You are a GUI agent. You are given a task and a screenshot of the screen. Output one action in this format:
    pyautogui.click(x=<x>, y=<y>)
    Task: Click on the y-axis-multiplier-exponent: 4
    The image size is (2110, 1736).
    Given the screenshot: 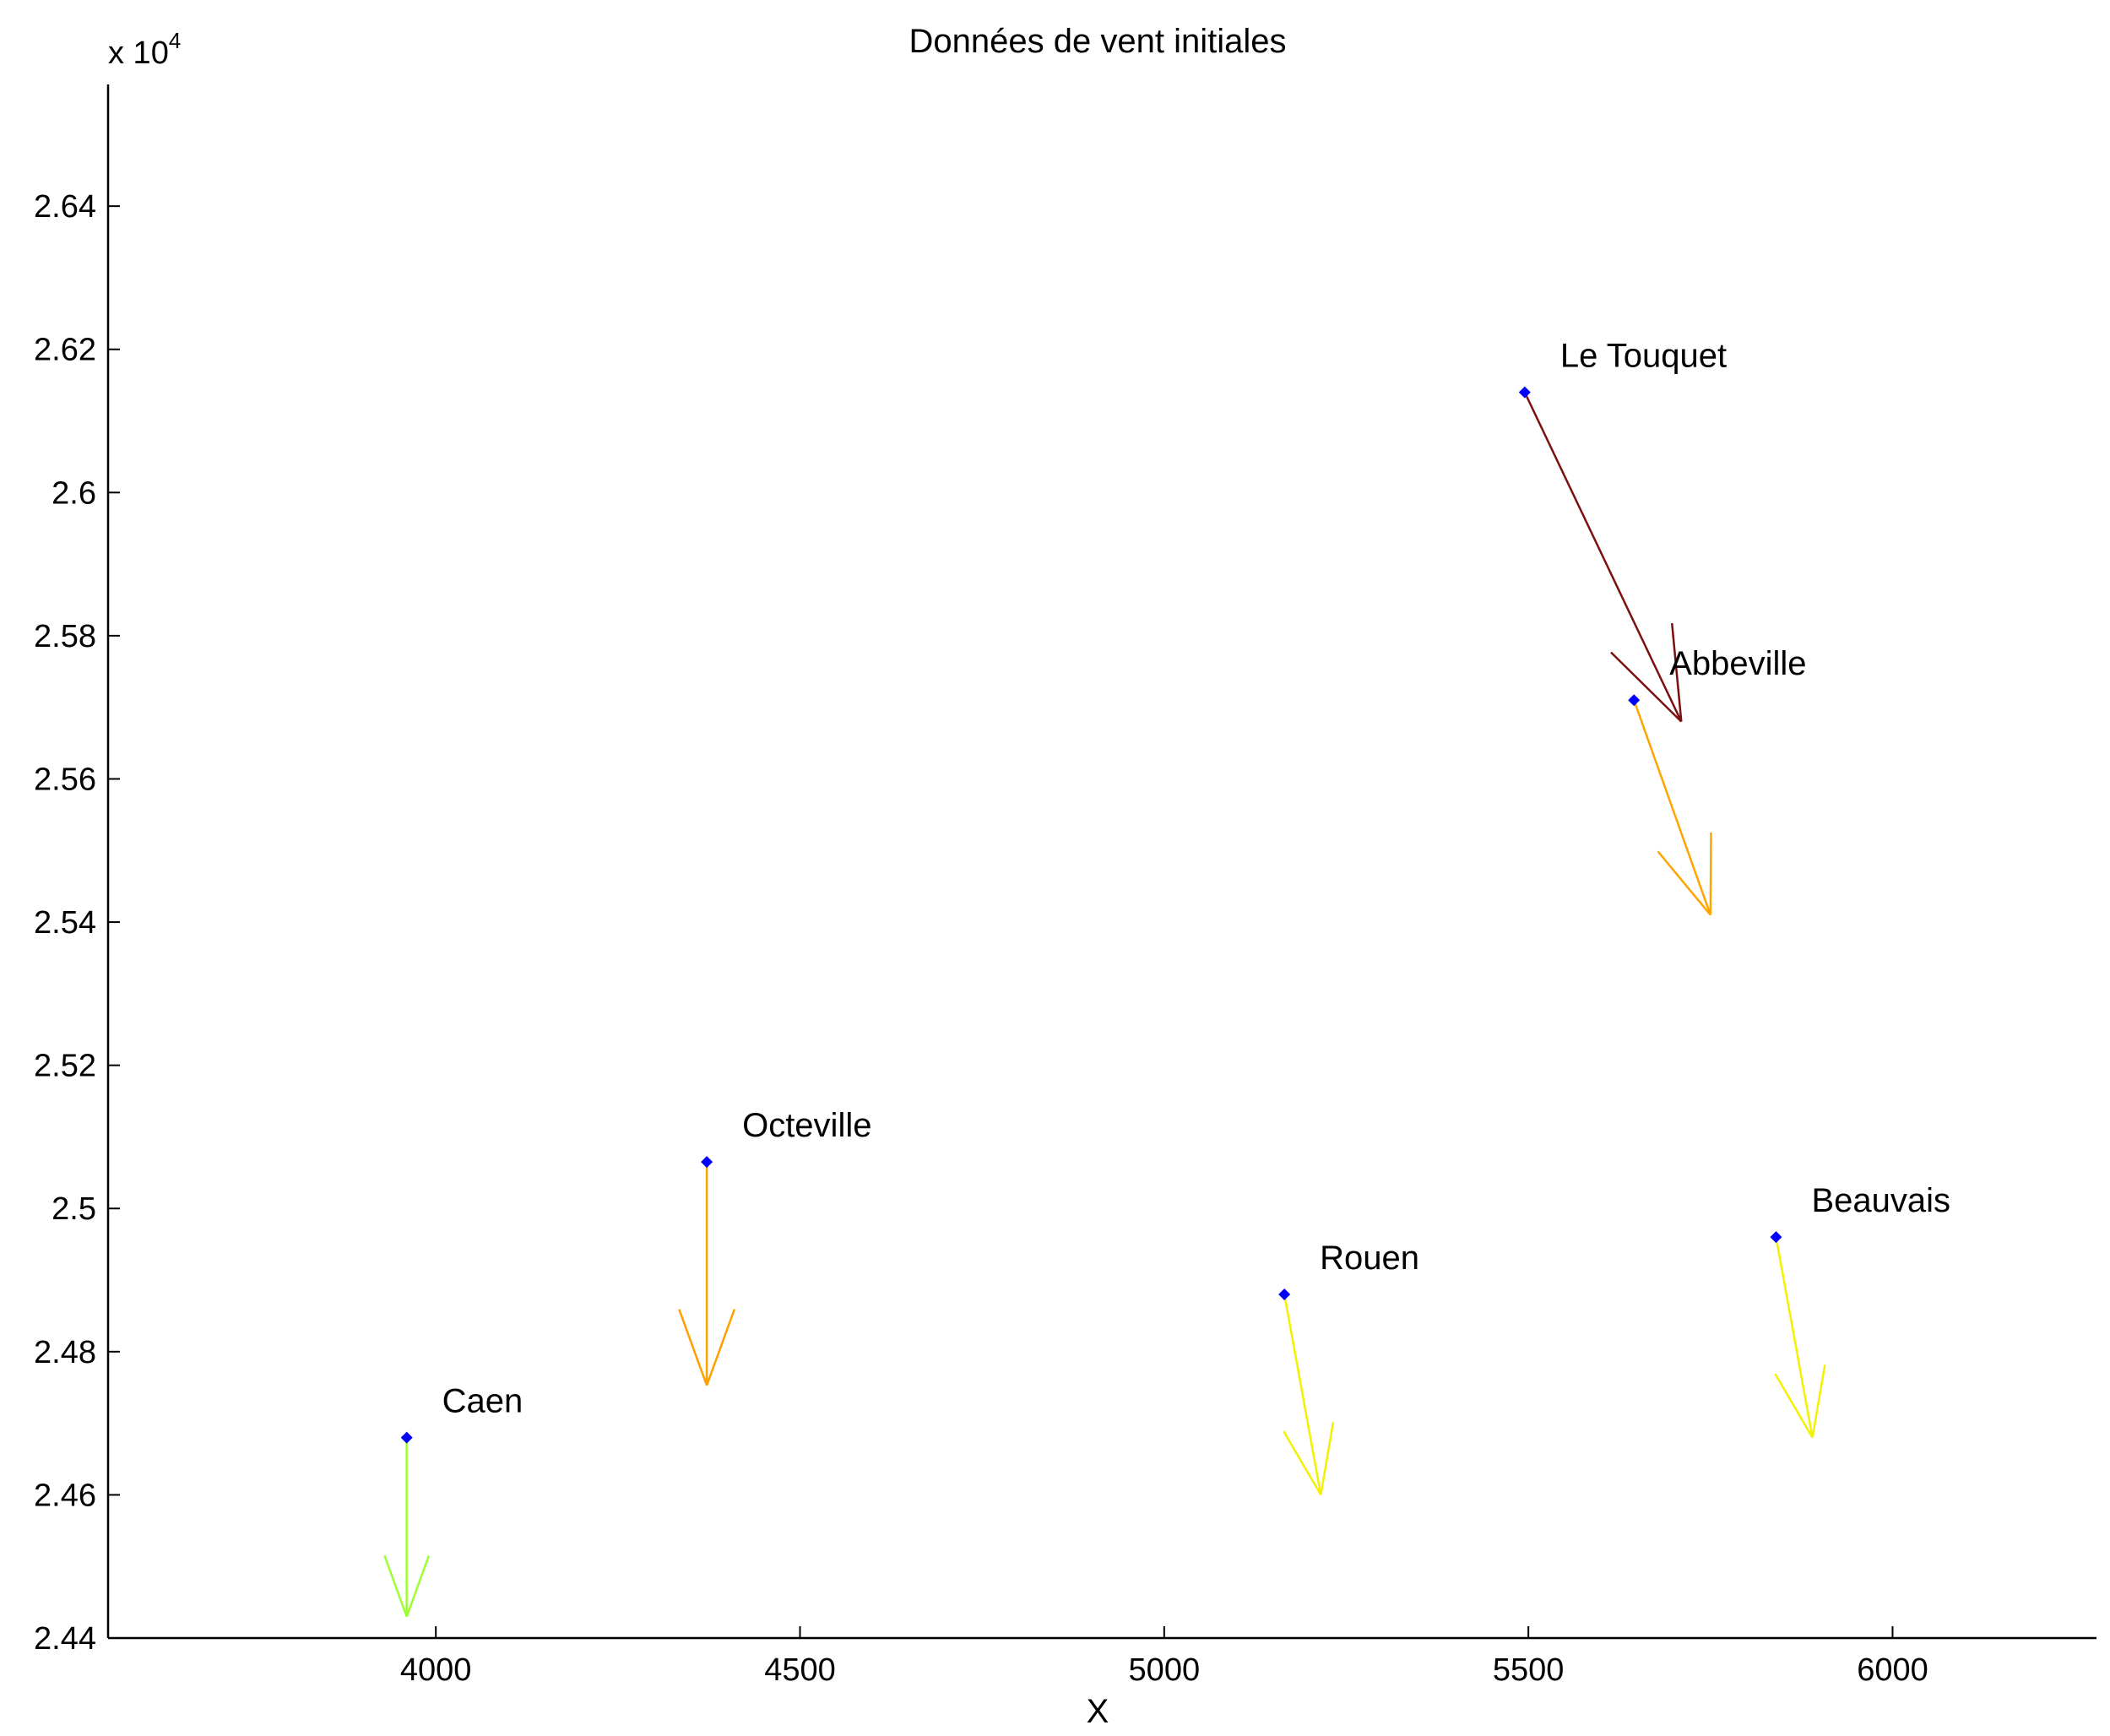 What is the action you would take?
    pyautogui.click(x=175, y=40)
    